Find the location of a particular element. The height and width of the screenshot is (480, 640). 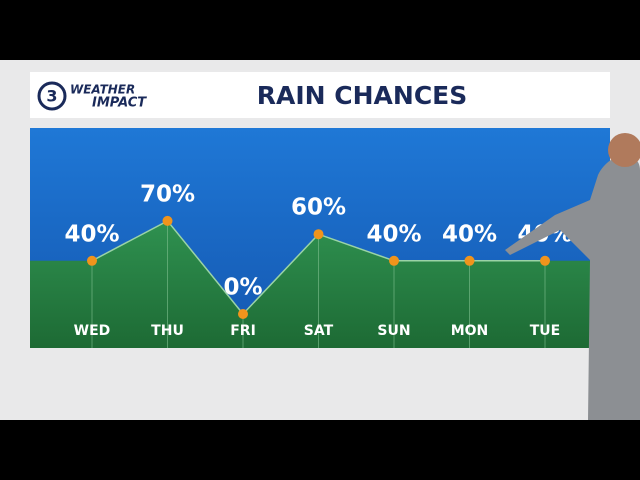

logo-number: 3 is located at coordinates (51, 96).